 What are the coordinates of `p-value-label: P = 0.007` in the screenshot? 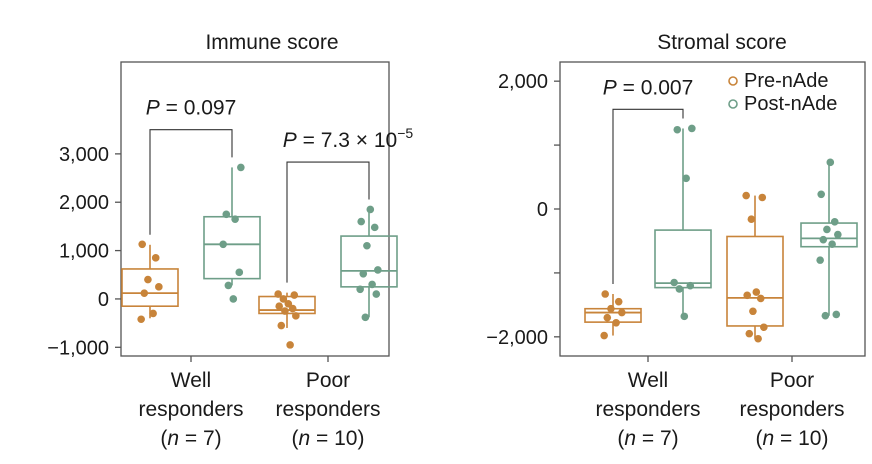 It's located at (648, 87).